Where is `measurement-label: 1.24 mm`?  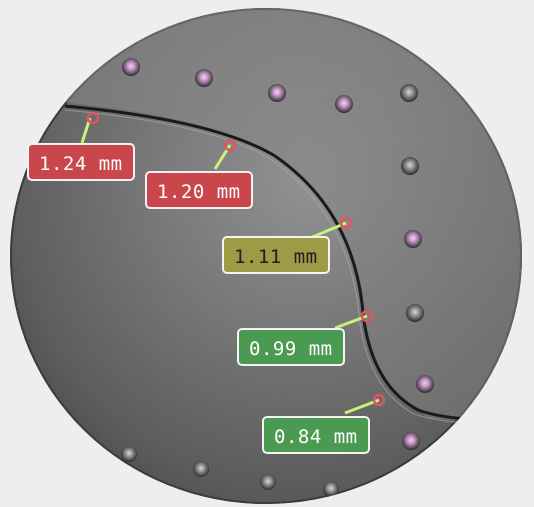
measurement-label: 1.24 mm is located at coordinates (81, 162).